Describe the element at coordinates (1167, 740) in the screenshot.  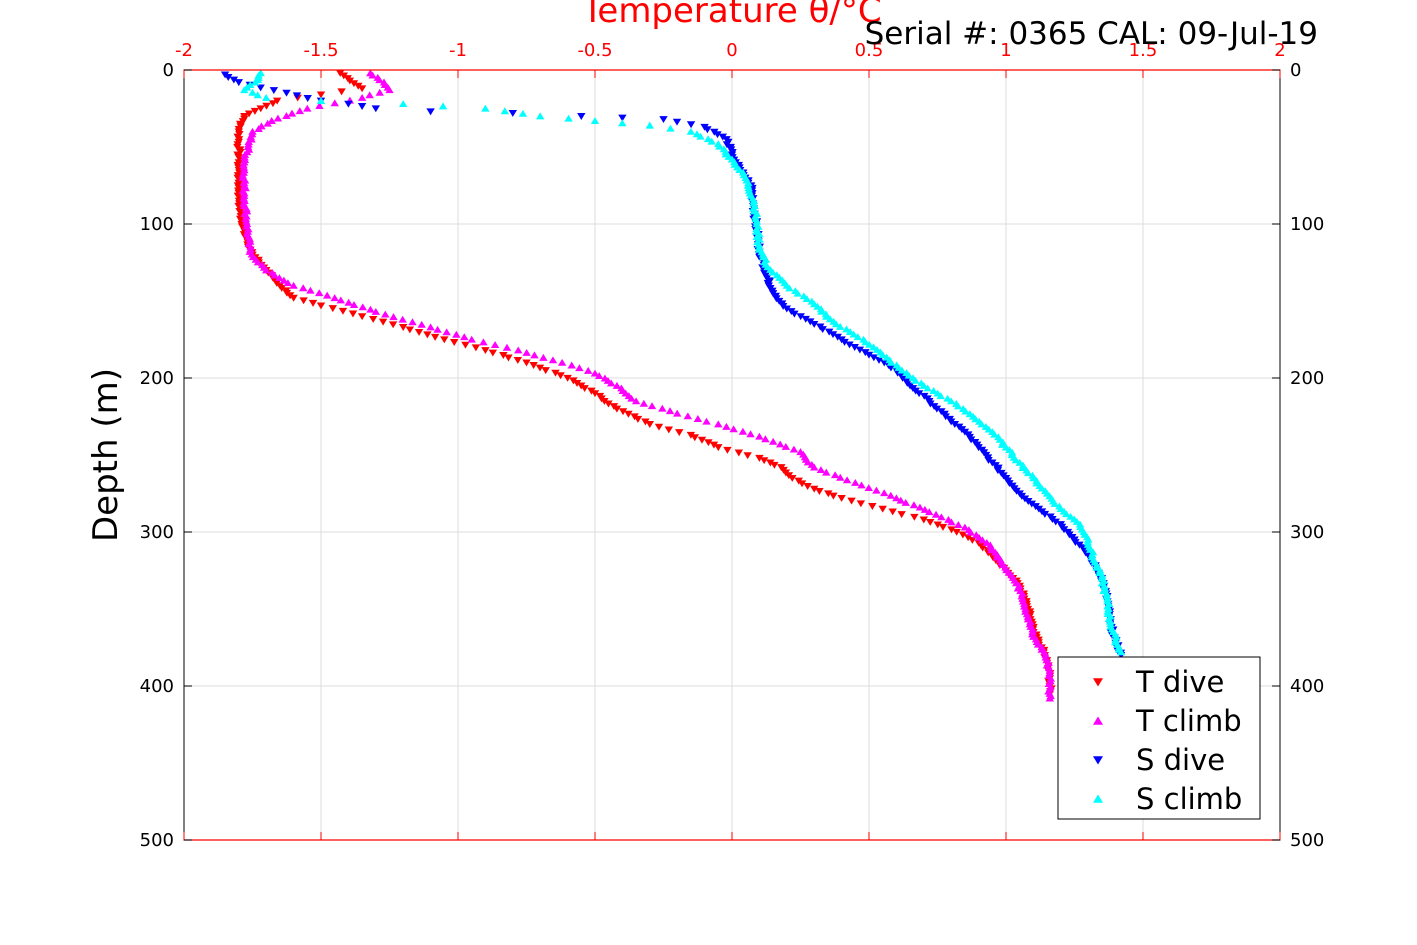
I see `legend-entries: T dive T climb S dive S climb` at that location.